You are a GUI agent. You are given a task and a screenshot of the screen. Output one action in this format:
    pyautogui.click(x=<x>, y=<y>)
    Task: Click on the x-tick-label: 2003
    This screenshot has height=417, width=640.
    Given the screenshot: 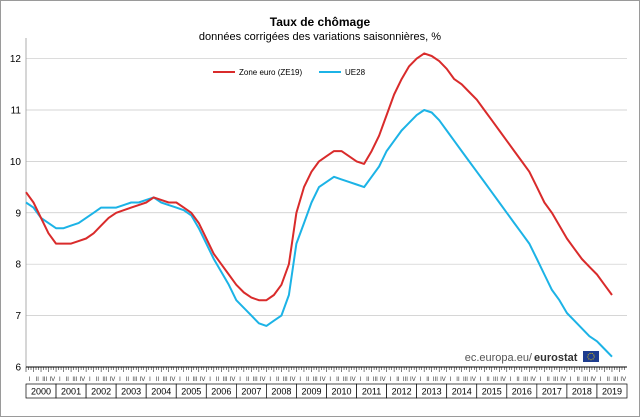 What is the action you would take?
    pyautogui.click(x=131, y=392)
    